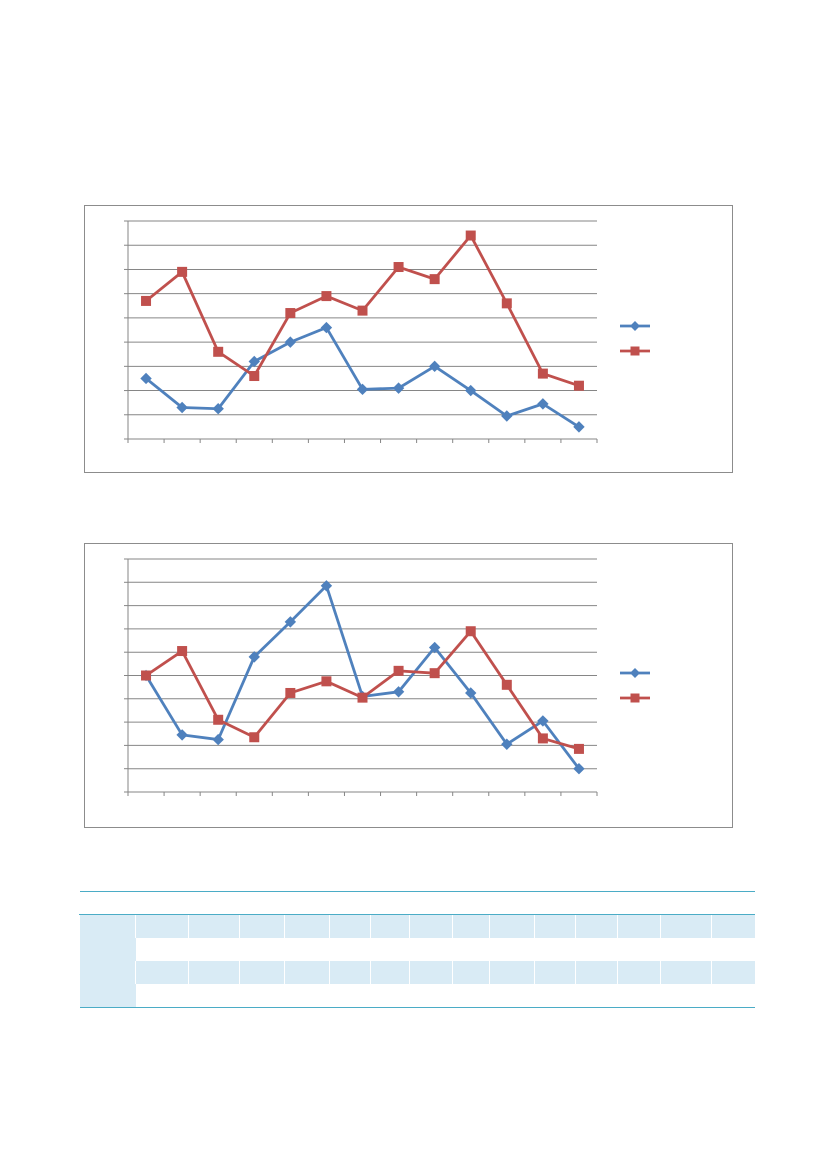 The height and width of the screenshot is (1169, 827). What do you see at coordinates (387, 331) in the screenshot?
I see `chart-1-svg` at bounding box center [387, 331].